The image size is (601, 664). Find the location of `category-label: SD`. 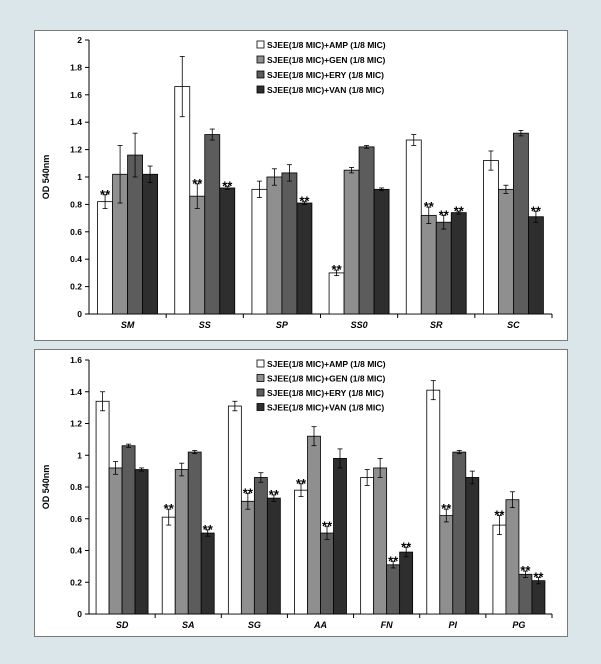

category-label: SD is located at coordinates (122, 625).